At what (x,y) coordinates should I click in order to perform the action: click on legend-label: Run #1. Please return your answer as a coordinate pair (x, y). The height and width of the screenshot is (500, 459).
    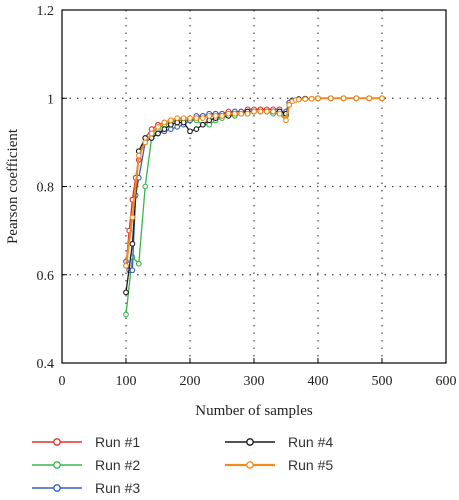
    Looking at the image, I should click on (117, 442).